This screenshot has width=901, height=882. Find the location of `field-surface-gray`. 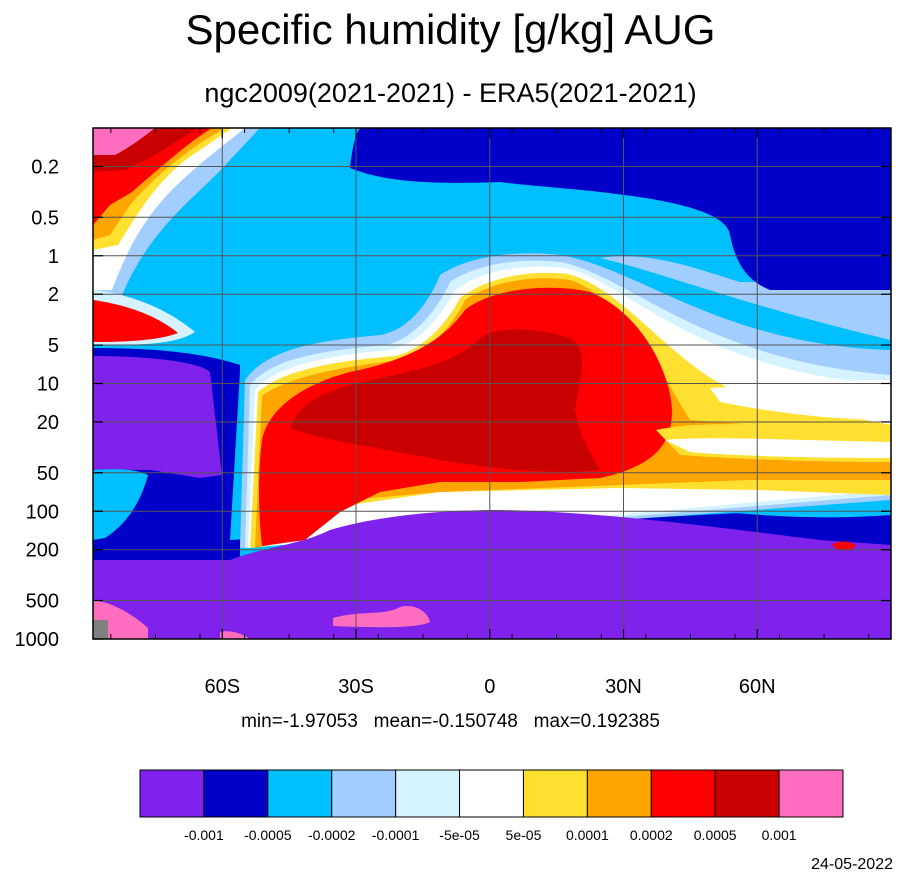

field-surface-gray is located at coordinates (100, 629).